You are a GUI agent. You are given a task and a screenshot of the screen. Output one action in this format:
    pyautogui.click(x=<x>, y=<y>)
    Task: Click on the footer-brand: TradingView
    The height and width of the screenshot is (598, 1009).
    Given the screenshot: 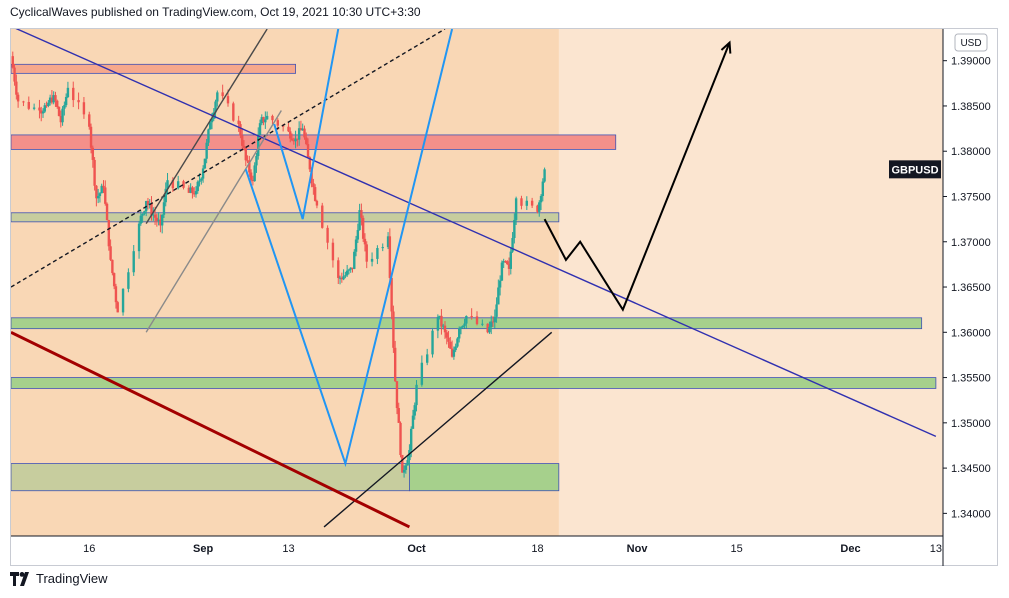 What is the action you would take?
    pyautogui.click(x=59, y=578)
    